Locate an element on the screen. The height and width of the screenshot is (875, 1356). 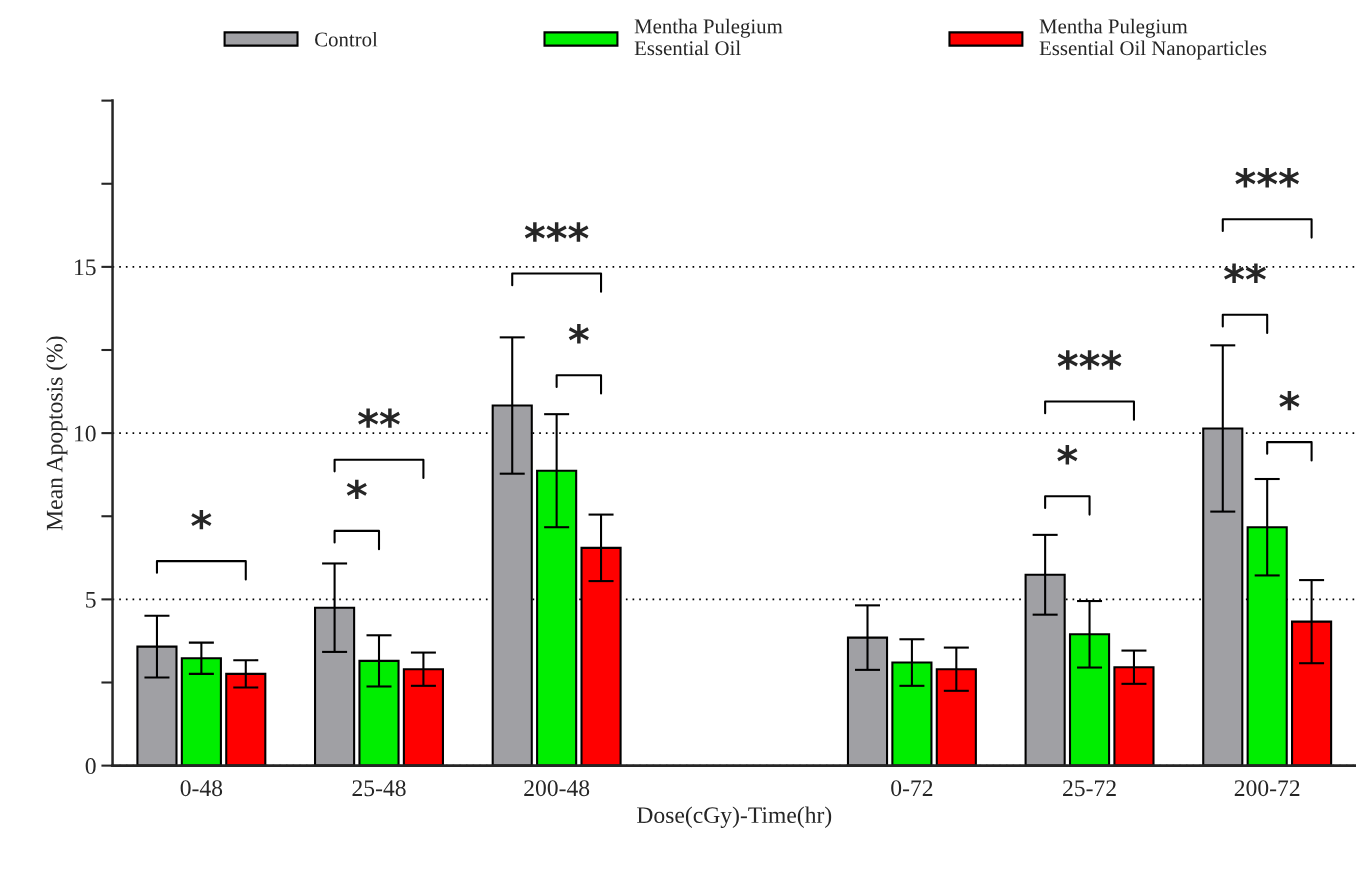
y-tick-label: 10 is located at coordinates (85, 433).